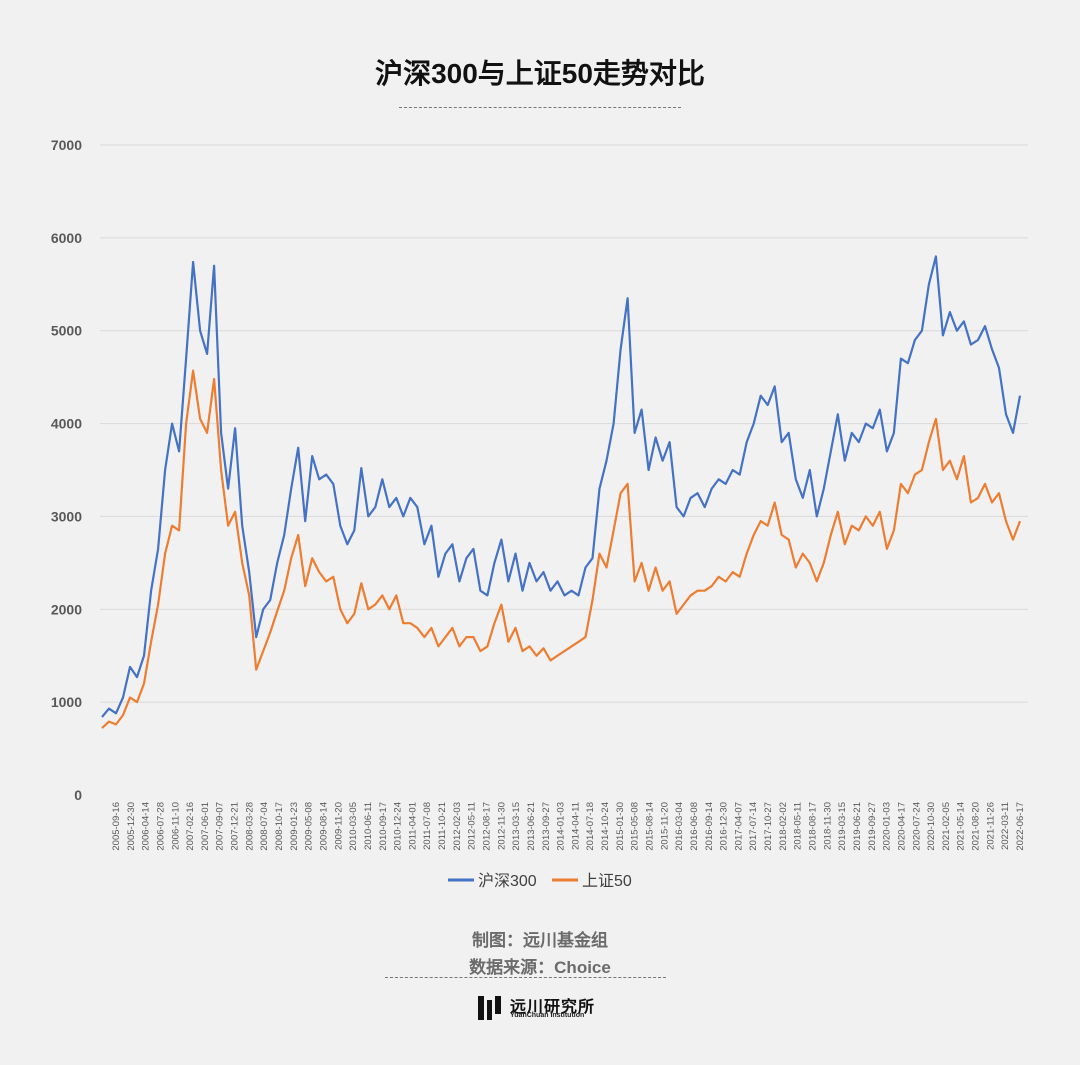 The height and width of the screenshot is (1065, 1080). I want to click on x-tick-label: 2017-07-14, so click(753, 826).